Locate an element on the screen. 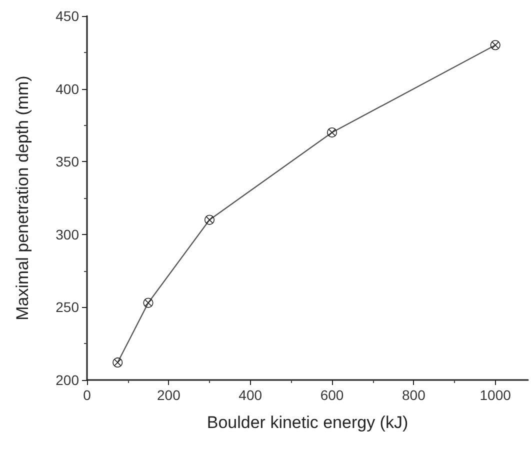 The width and height of the screenshot is (531, 449). y-tick-label: 200 is located at coordinates (68, 380).